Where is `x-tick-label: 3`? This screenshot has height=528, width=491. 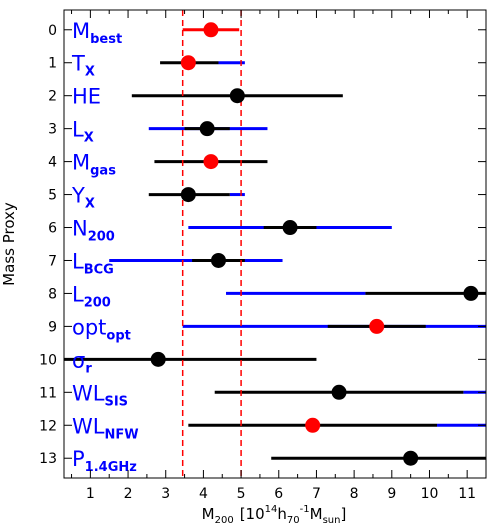 x-tick-label: 3 is located at coordinates (165, 494).